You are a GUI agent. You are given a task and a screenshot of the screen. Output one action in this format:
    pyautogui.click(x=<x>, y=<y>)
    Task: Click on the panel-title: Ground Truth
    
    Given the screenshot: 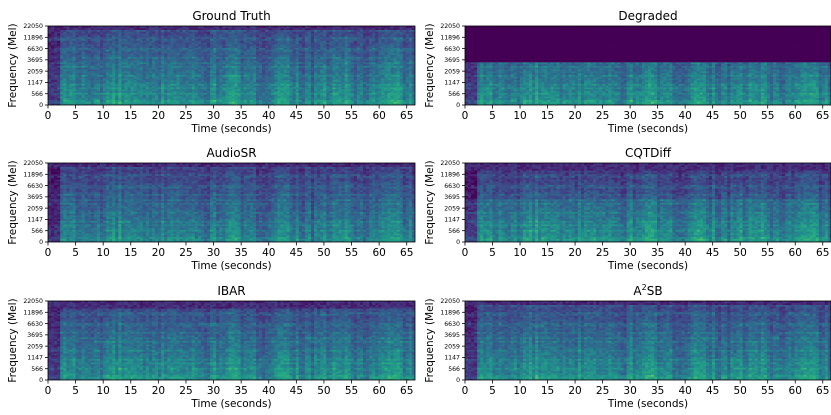 What is the action you would take?
    pyautogui.click(x=231, y=16)
    